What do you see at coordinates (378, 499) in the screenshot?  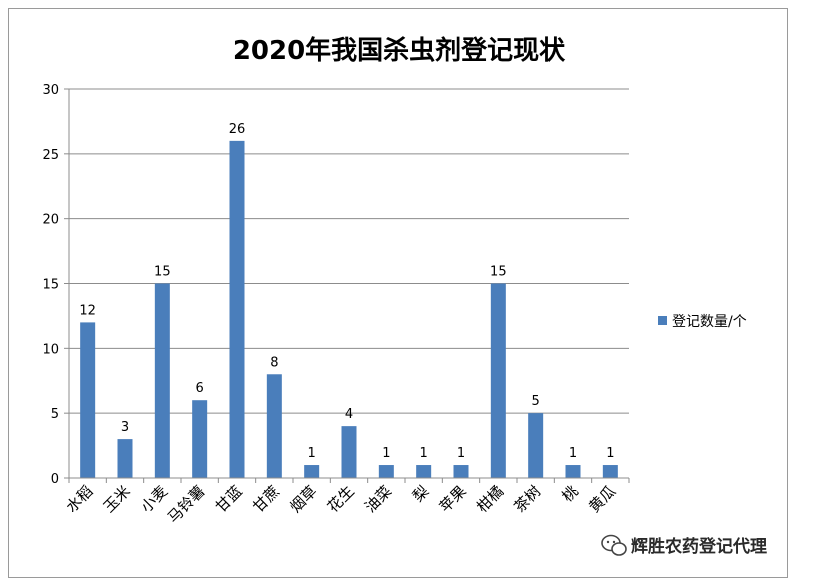 I see `category-label: 油菜` at bounding box center [378, 499].